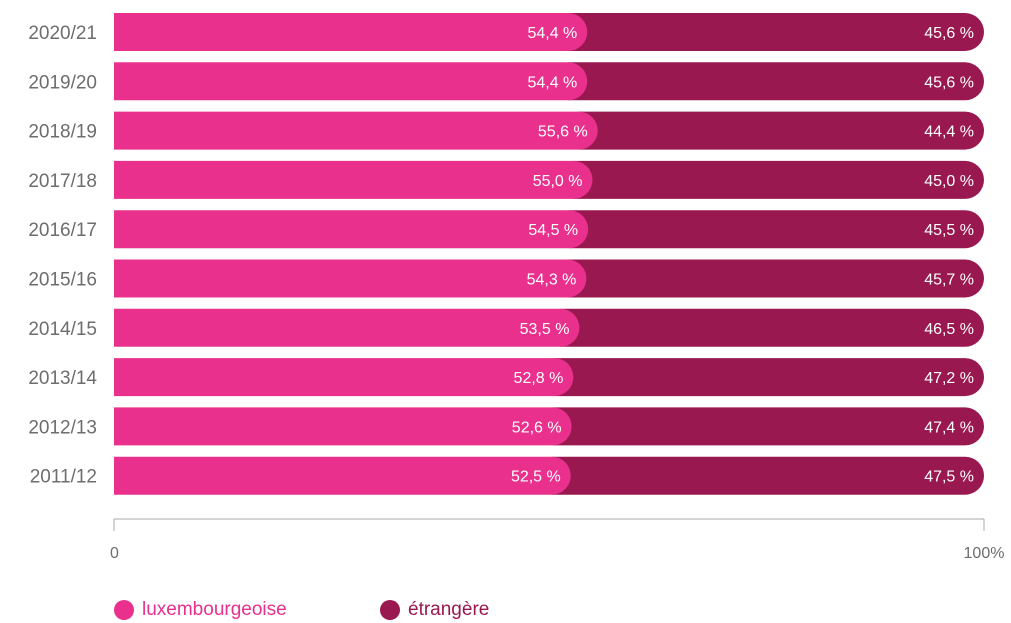 This screenshot has height=623, width=1011. I want to click on data-label-luxembourgeoise: 52,5 %, so click(536, 477).